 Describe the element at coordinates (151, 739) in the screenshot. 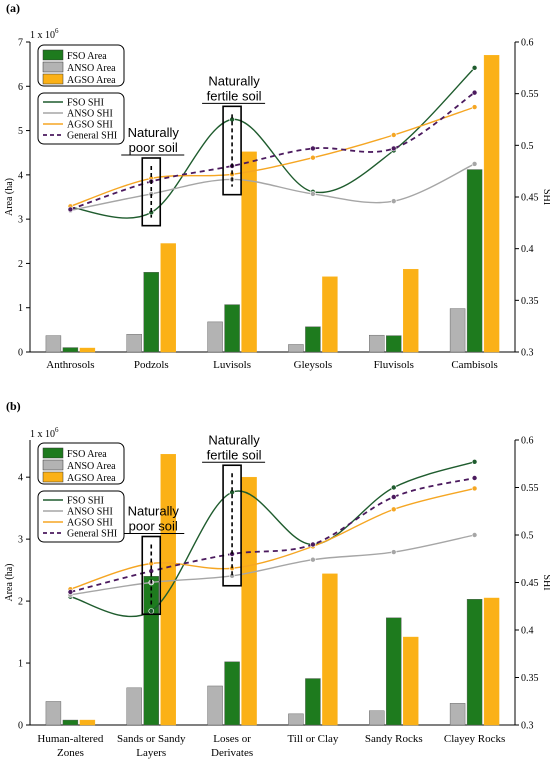

I see `x-category-label: Sands or Sandy` at that location.